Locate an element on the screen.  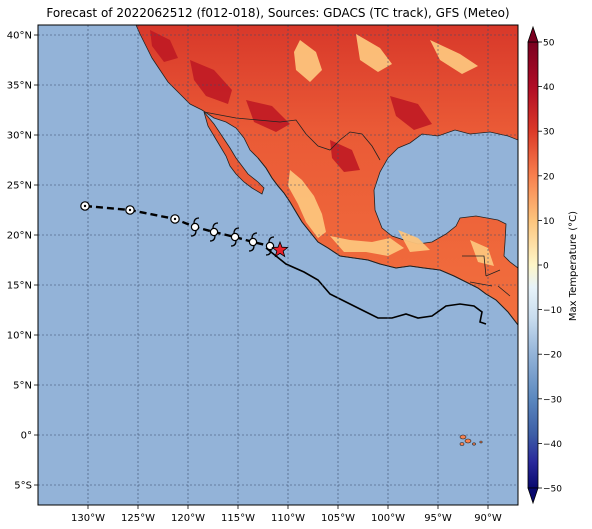
land-baja-california is located at coordinates (234, 153).